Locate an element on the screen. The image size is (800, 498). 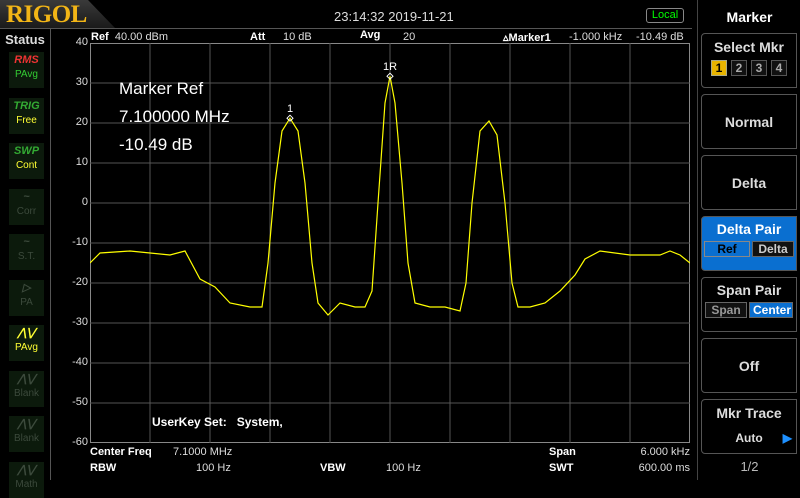
status-corr-icon: ~ Corr is located at coordinates (26, 206).